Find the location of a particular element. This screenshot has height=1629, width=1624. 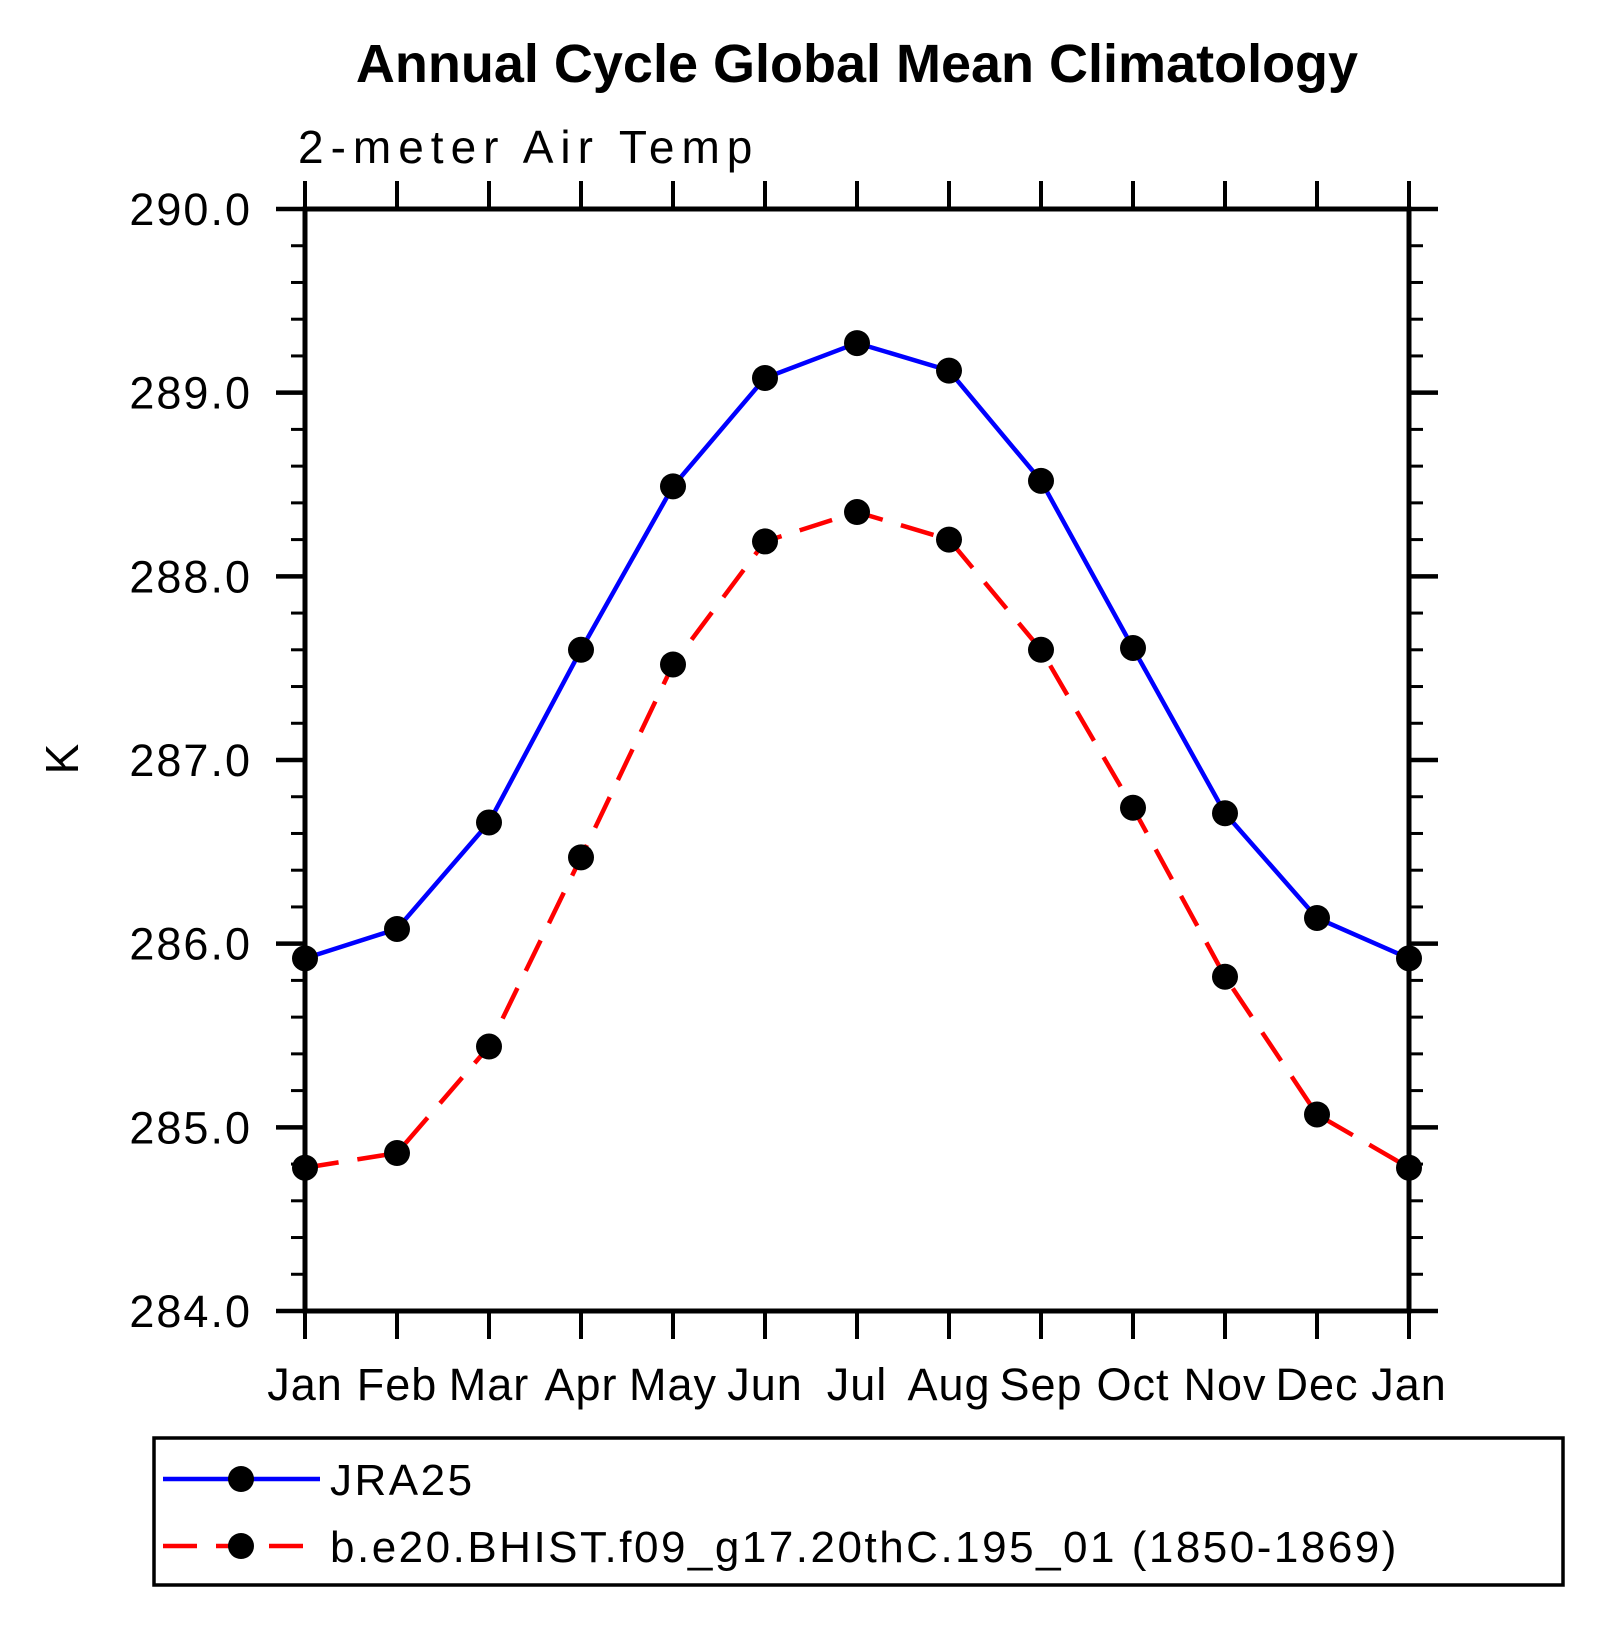

y-tick-label: 287.0 is located at coordinates (190, 760).